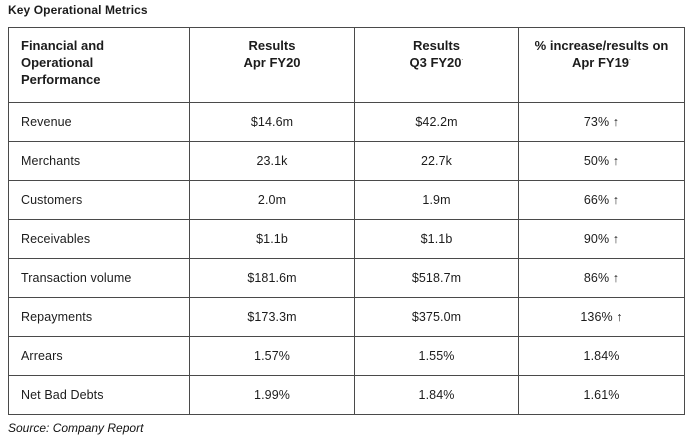  What do you see at coordinates (272, 356) in the screenshot?
I see `cell-value: 1.57%` at bounding box center [272, 356].